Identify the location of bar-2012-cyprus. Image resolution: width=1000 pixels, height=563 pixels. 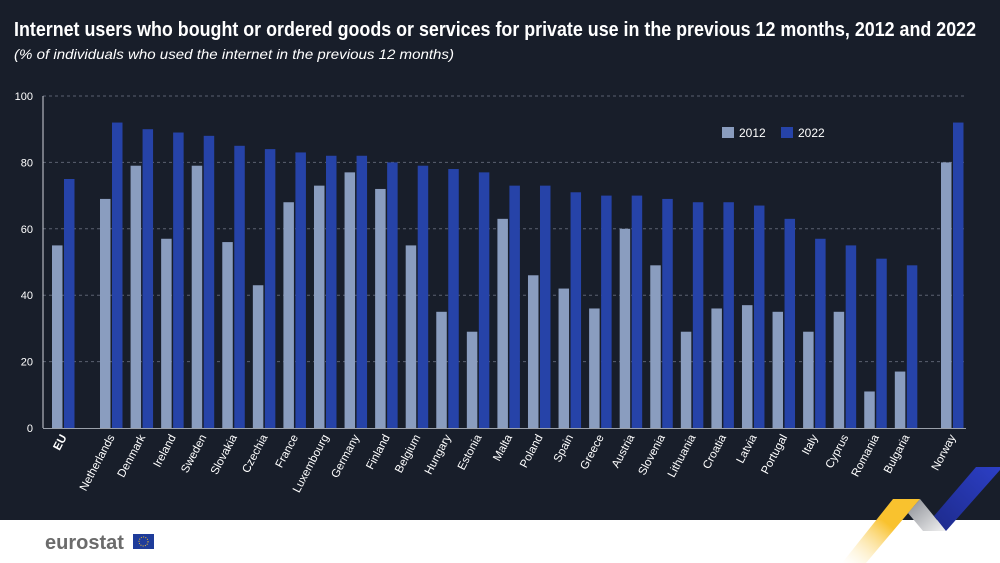
(839, 369).